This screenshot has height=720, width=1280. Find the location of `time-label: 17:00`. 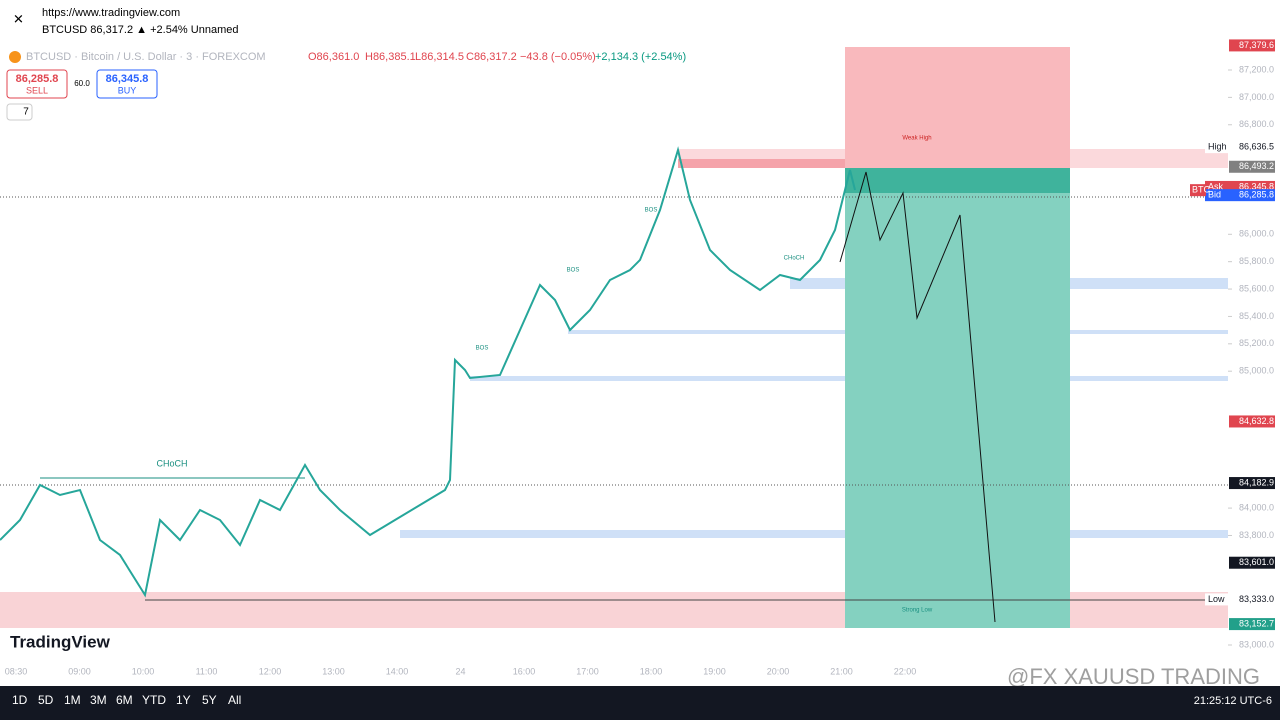

time-label: 17:00 is located at coordinates (587, 671).